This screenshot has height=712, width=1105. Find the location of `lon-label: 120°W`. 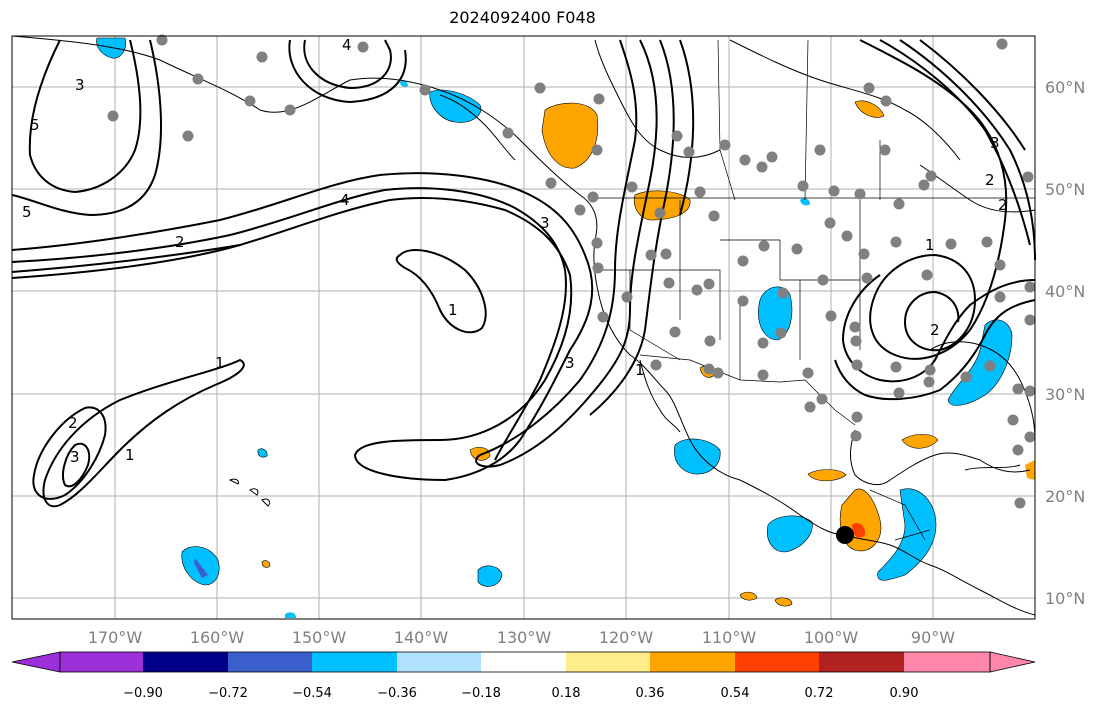

lon-label: 120°W is located at coordinates (626, 637).